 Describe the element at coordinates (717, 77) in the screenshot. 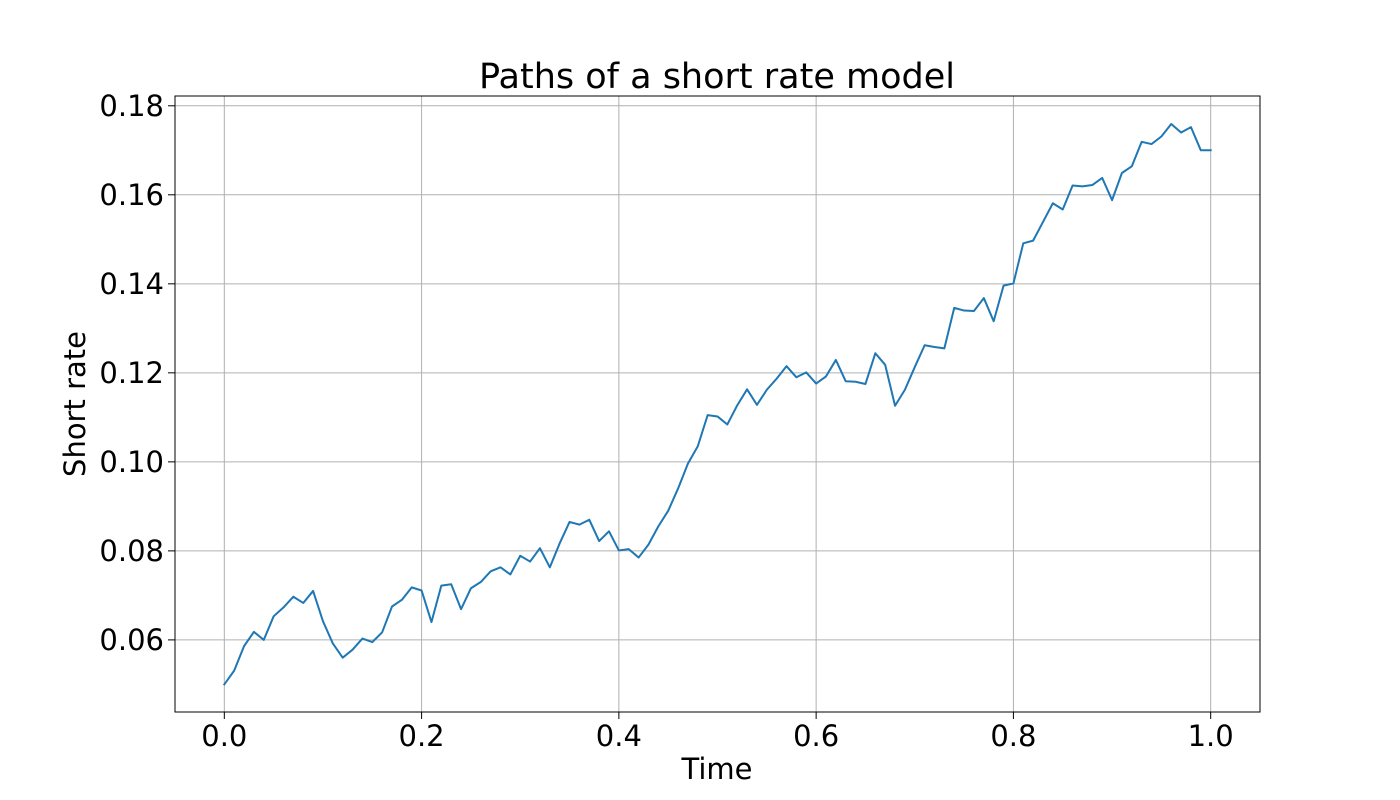

I see `chart-title: Paths of a short rate model` at that location.